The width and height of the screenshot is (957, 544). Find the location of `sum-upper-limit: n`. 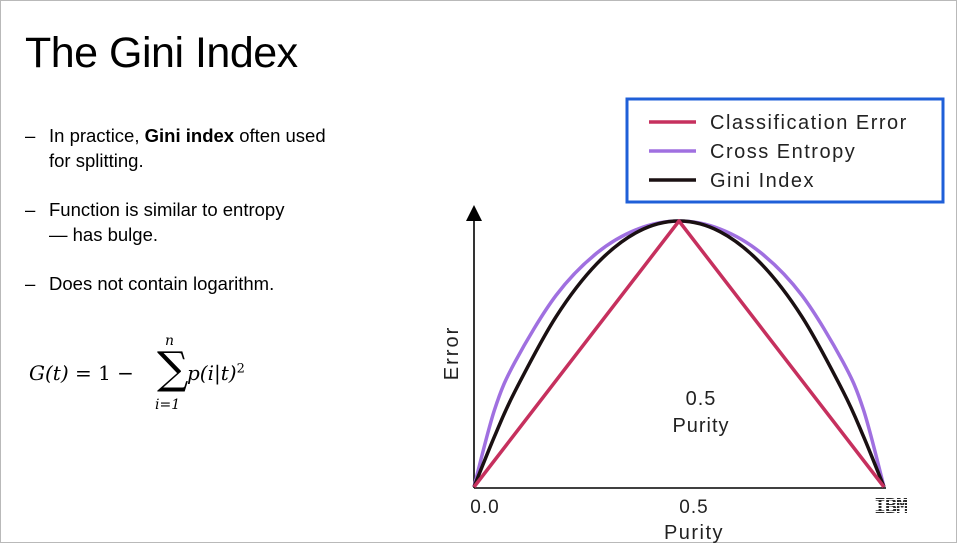

sum-upper-limit: n is located at coordinates (170, 341).